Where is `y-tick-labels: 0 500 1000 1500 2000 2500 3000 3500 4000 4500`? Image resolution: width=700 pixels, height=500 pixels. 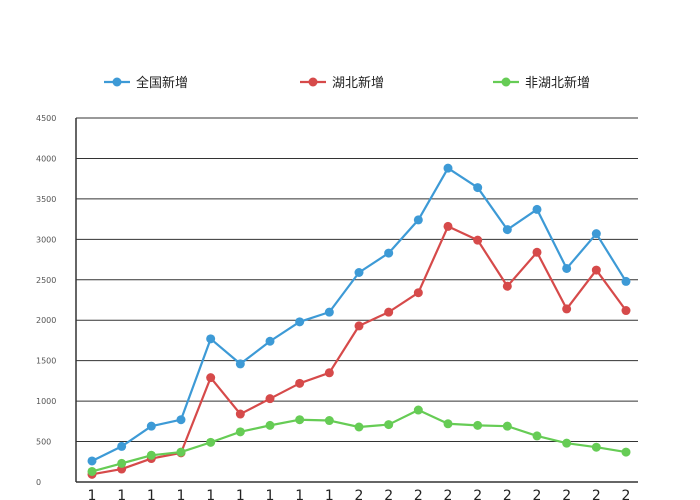
y-tick-labels: 0 500 1000 1500 2000 2500 3000 3500 4000 4500 is located at coordinates (46, 300).